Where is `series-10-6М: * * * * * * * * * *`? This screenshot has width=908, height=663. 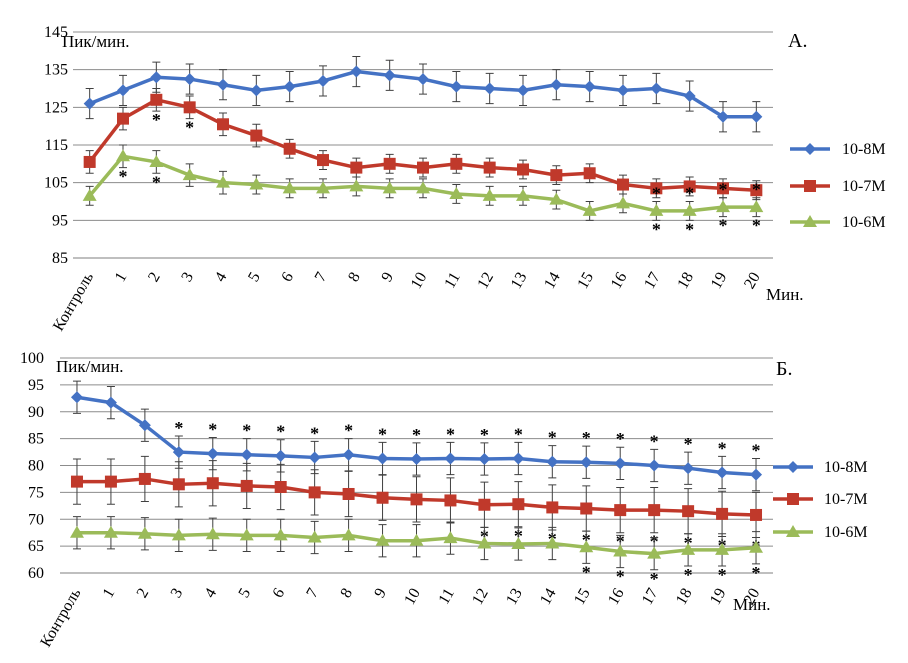 series-10-6М: * * * * * * * * * * is located at coordinates (423, 191).